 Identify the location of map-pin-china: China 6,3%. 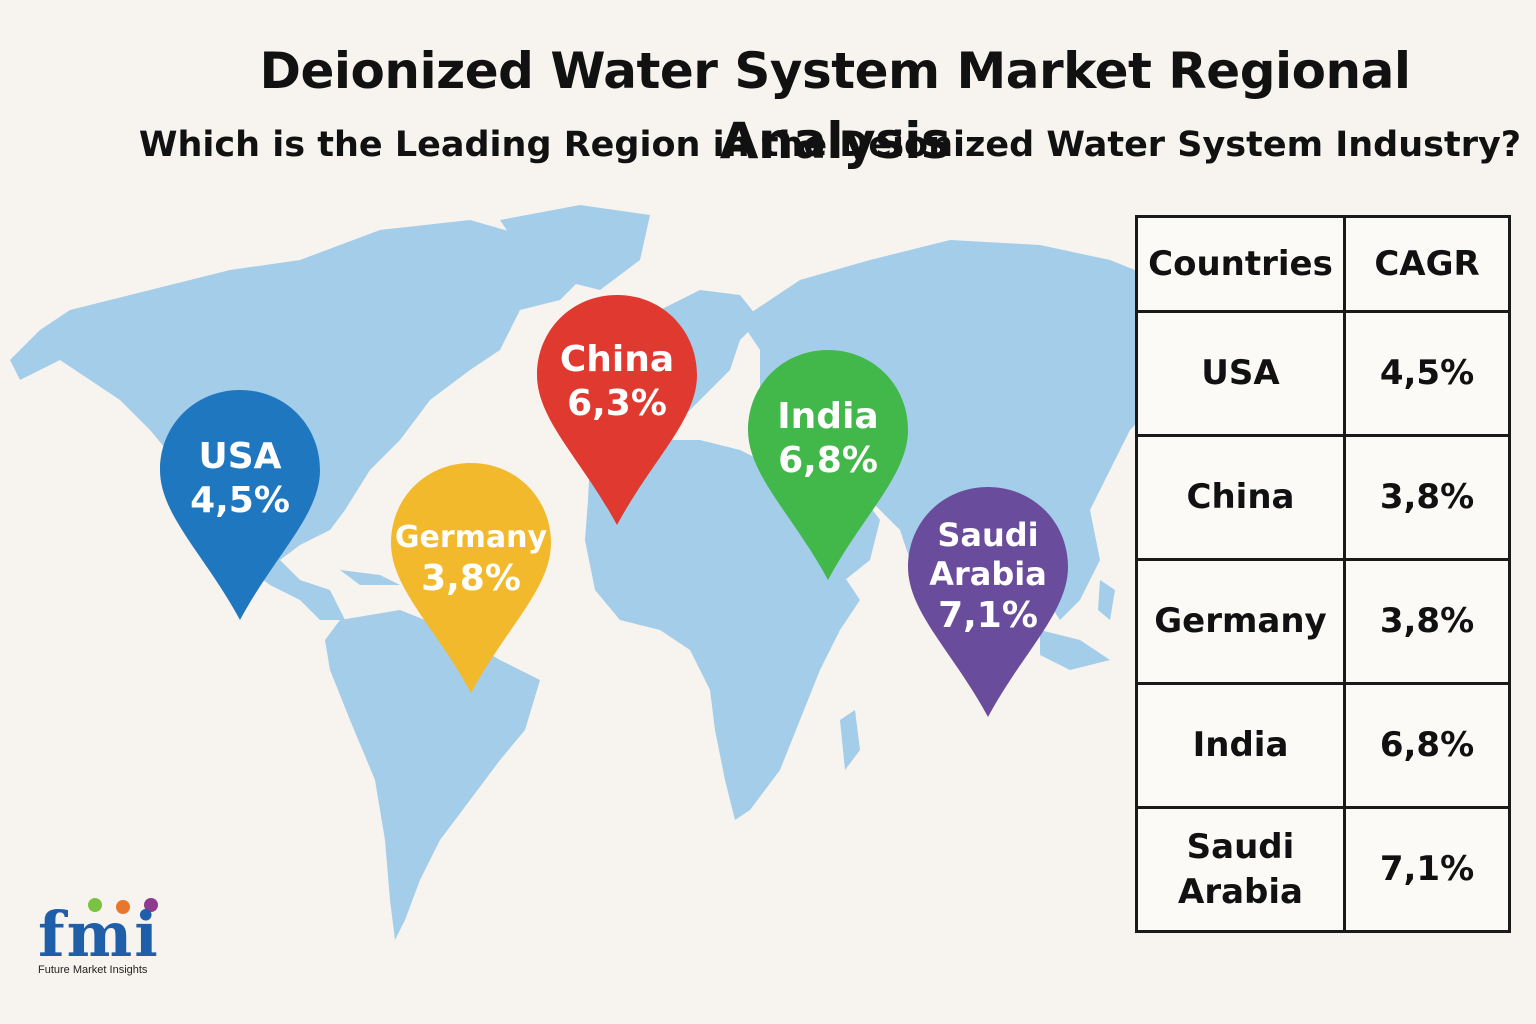
(617, 410).